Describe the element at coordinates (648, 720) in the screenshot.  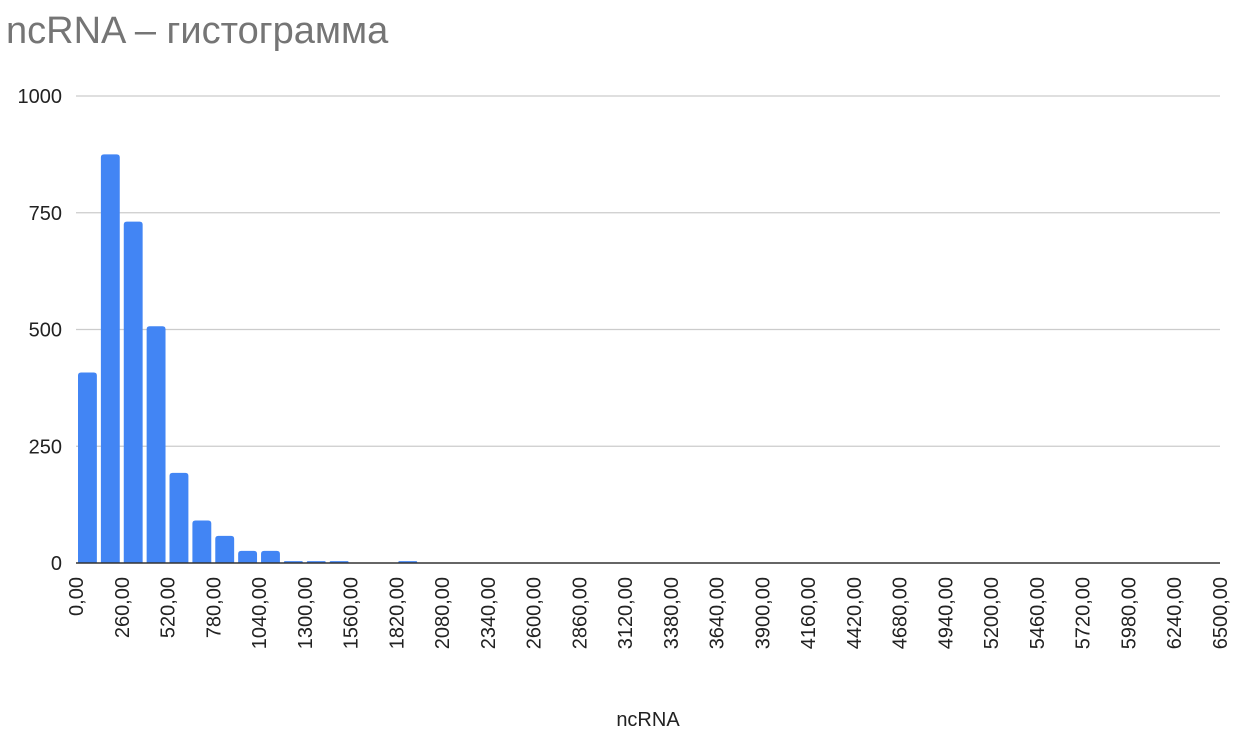
I see `x-axis-title: ncRNA` at that location.